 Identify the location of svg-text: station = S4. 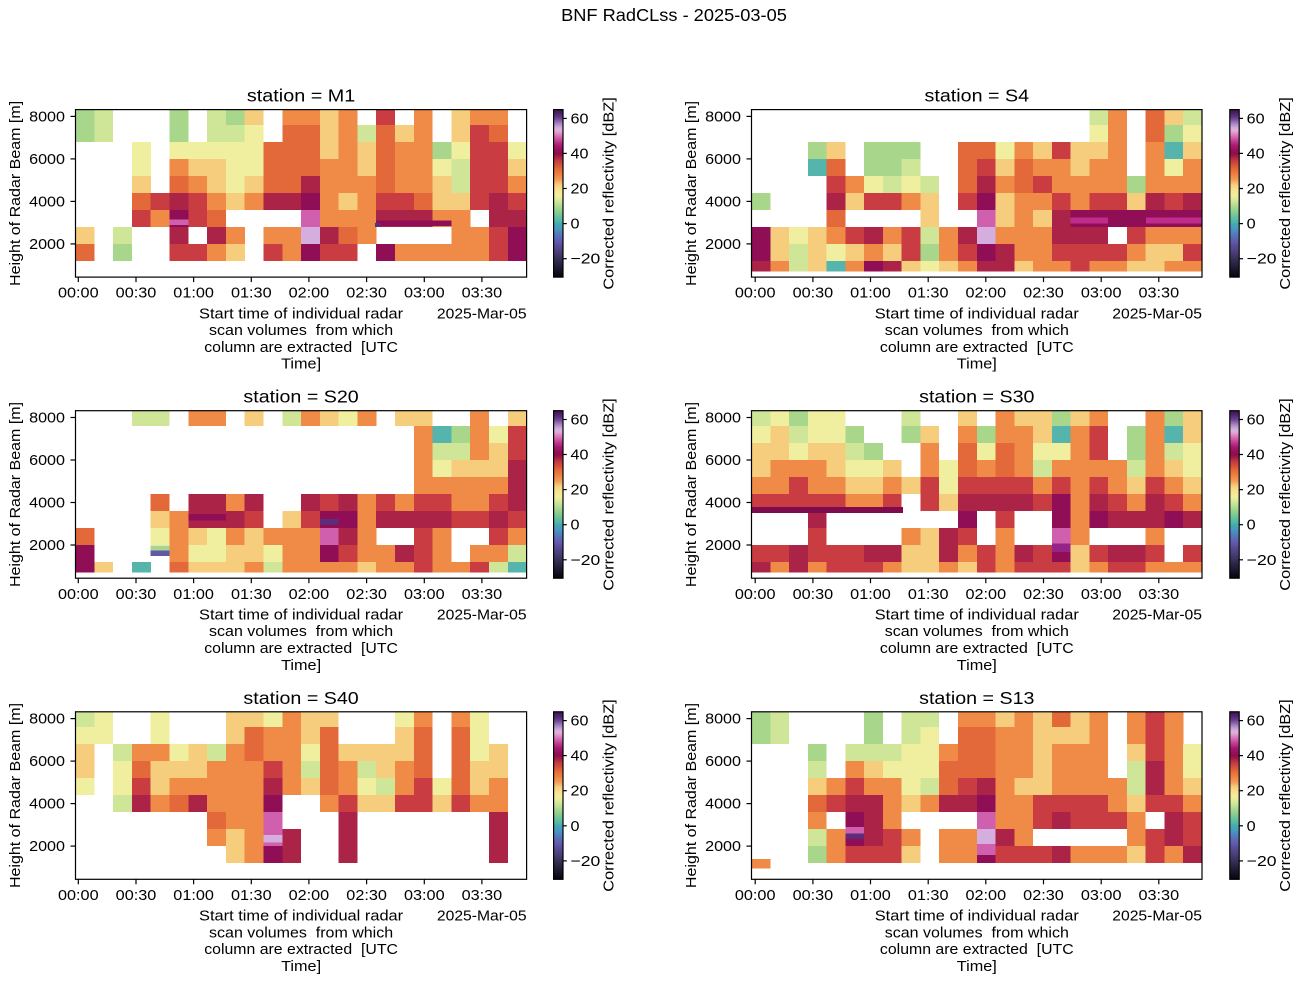
(977, 96).